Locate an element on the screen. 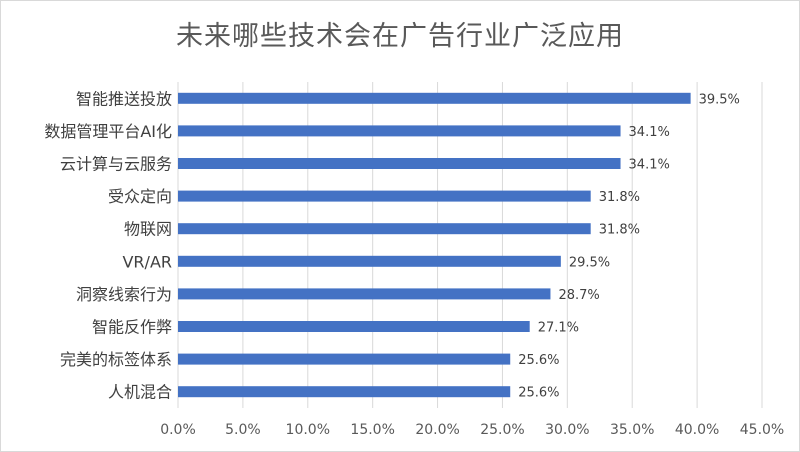  category-label-8: 完美的标签体系 is located at coordinates (116, 359).